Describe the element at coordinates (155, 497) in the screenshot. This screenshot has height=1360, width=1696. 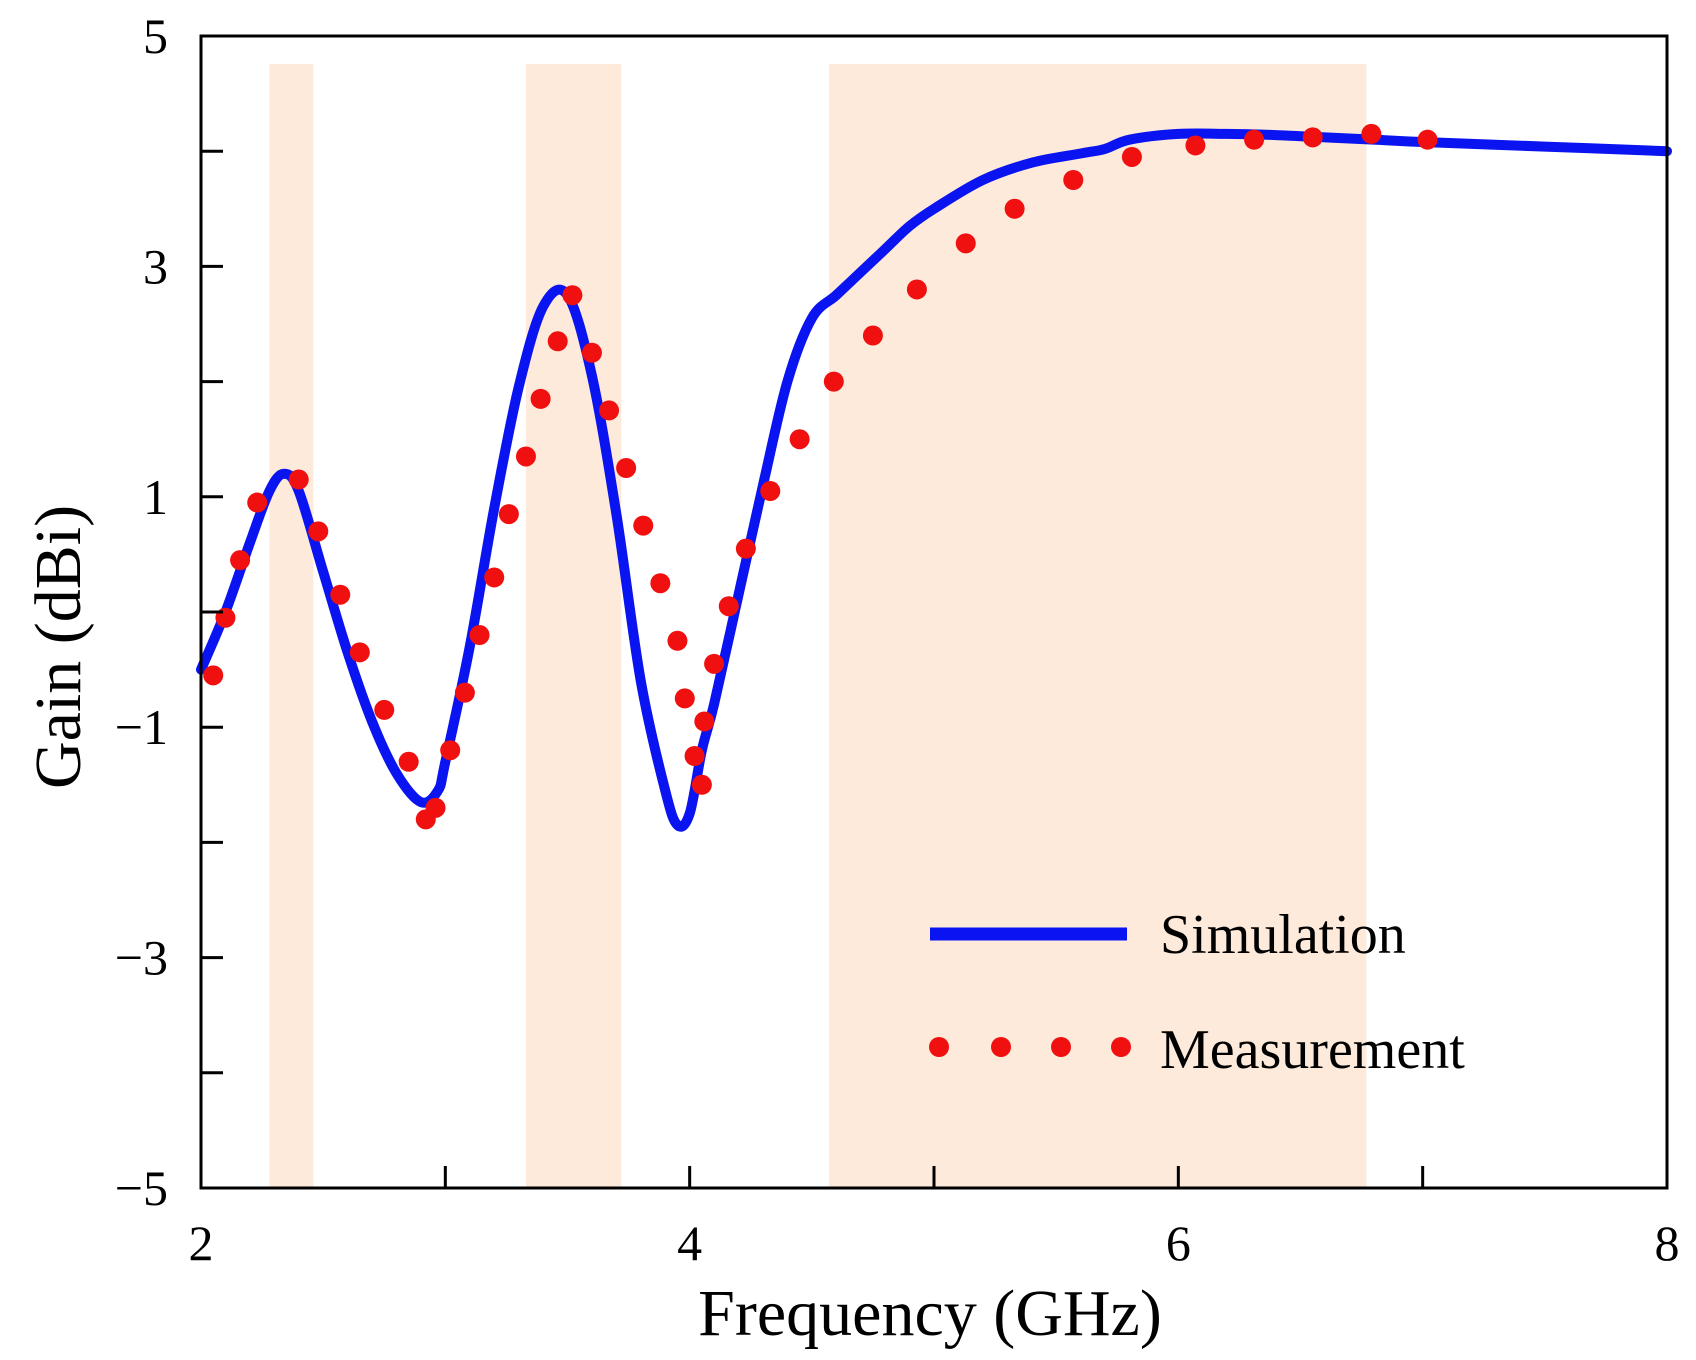
I see `y-tick-label: 1` at that location.